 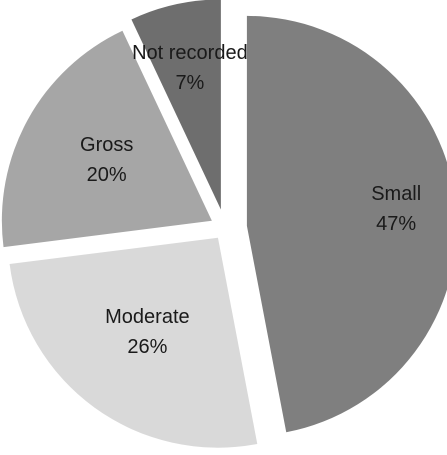 I want to click on slice-name: Not recorded, so click(x=190, y=53).